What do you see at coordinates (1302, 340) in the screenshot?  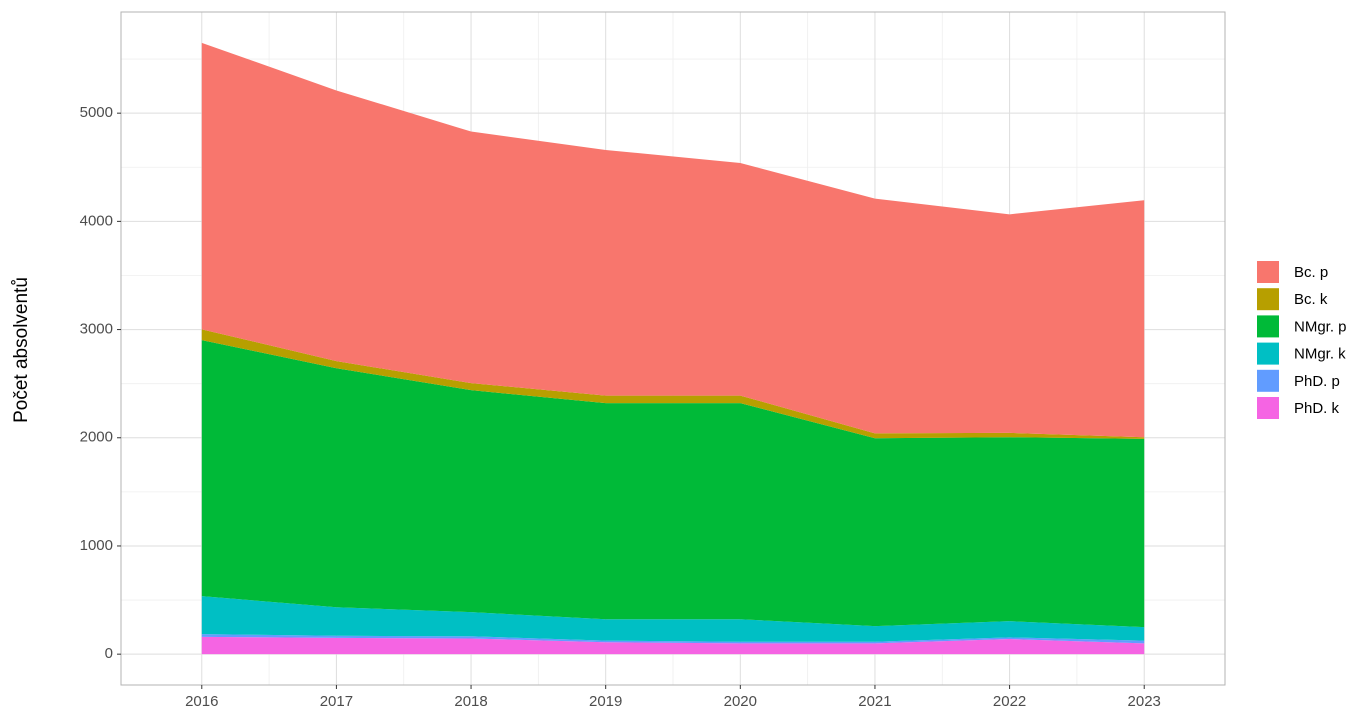 I see `legend: Bc. p Bc. k NMgr. p NMgr. k PhD. p PhD. k` at bounding box center [1302, 340].